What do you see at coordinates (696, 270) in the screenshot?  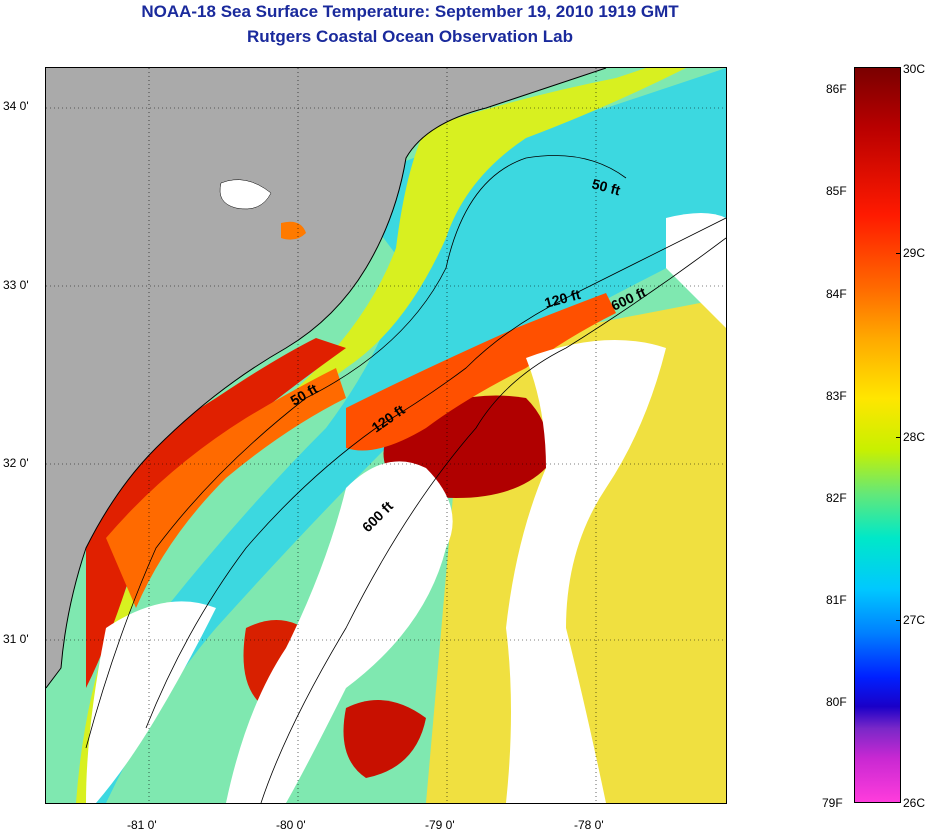 I see `cloud-cover-far-east` at bounding box center [696, 270].